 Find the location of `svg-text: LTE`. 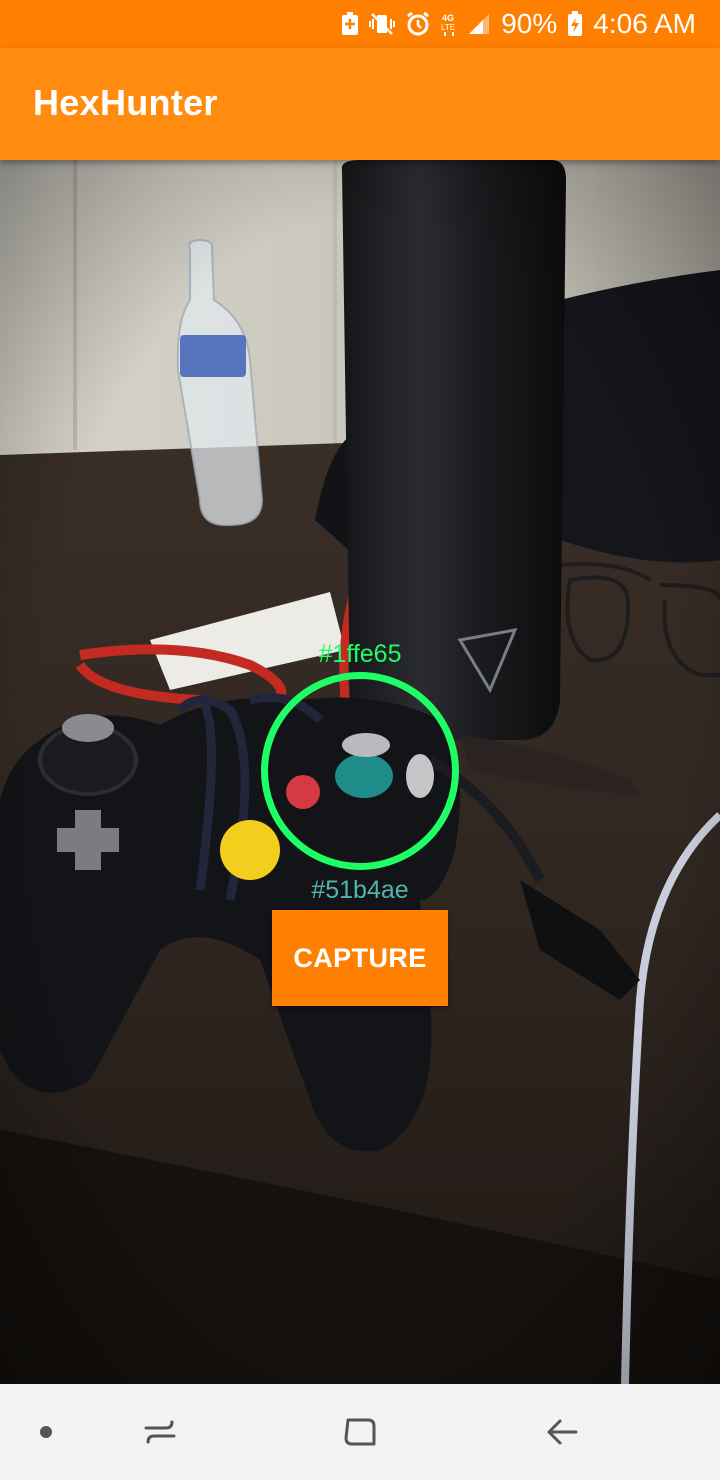

svg-text: LTE is located at coordinates (448, 27).